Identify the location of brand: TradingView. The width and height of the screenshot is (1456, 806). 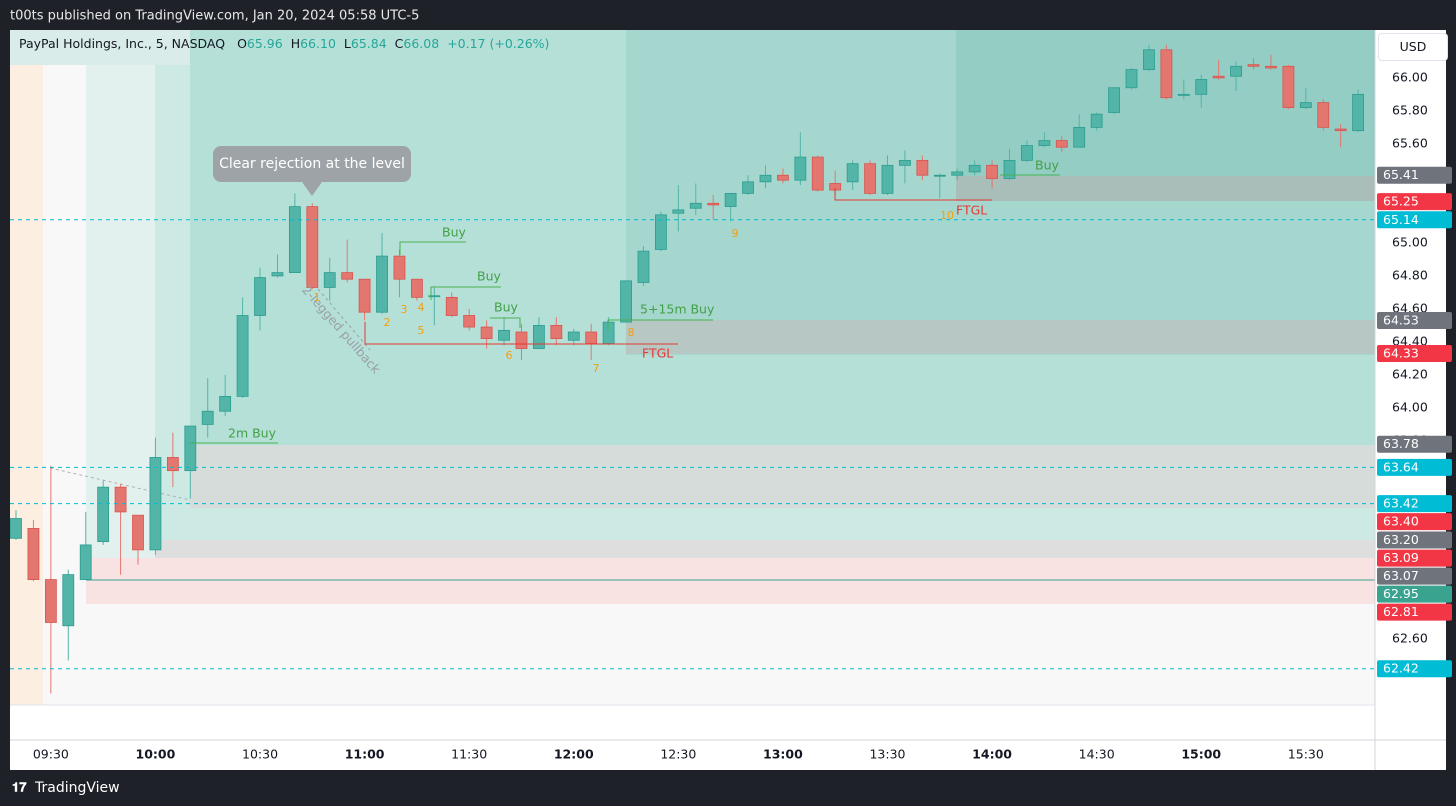
(77, 788).